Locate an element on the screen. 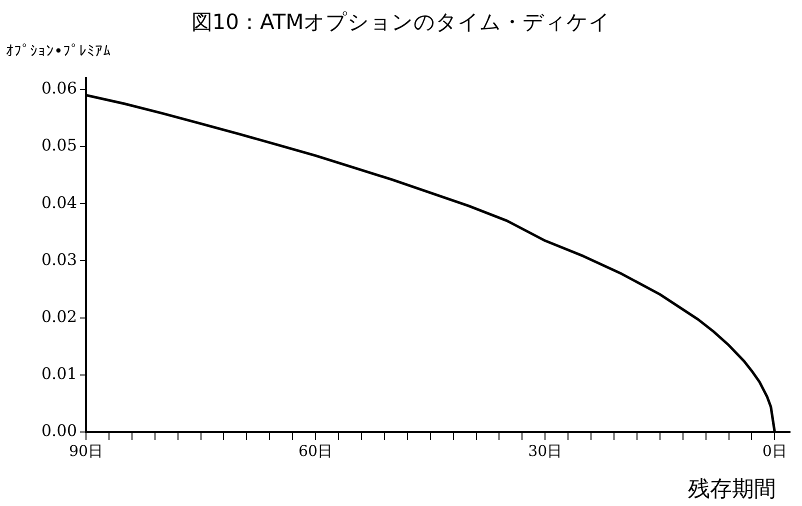 Image resolution: width=802 pixels, height=506 pixels. y-tick-label: 0.06 is located at coordinates (59, 88).